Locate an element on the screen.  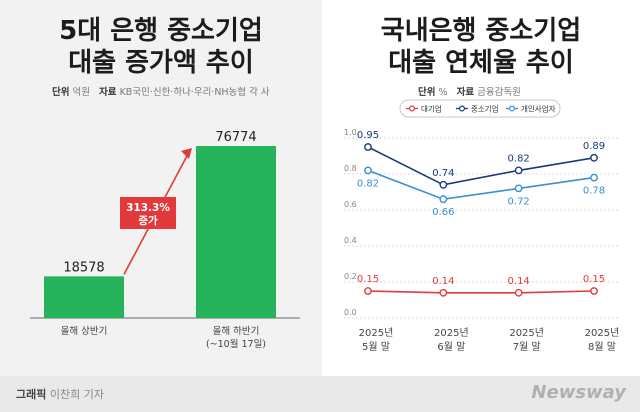
growth-badge-percent: 313.3% is located at coordinates (148, 208).